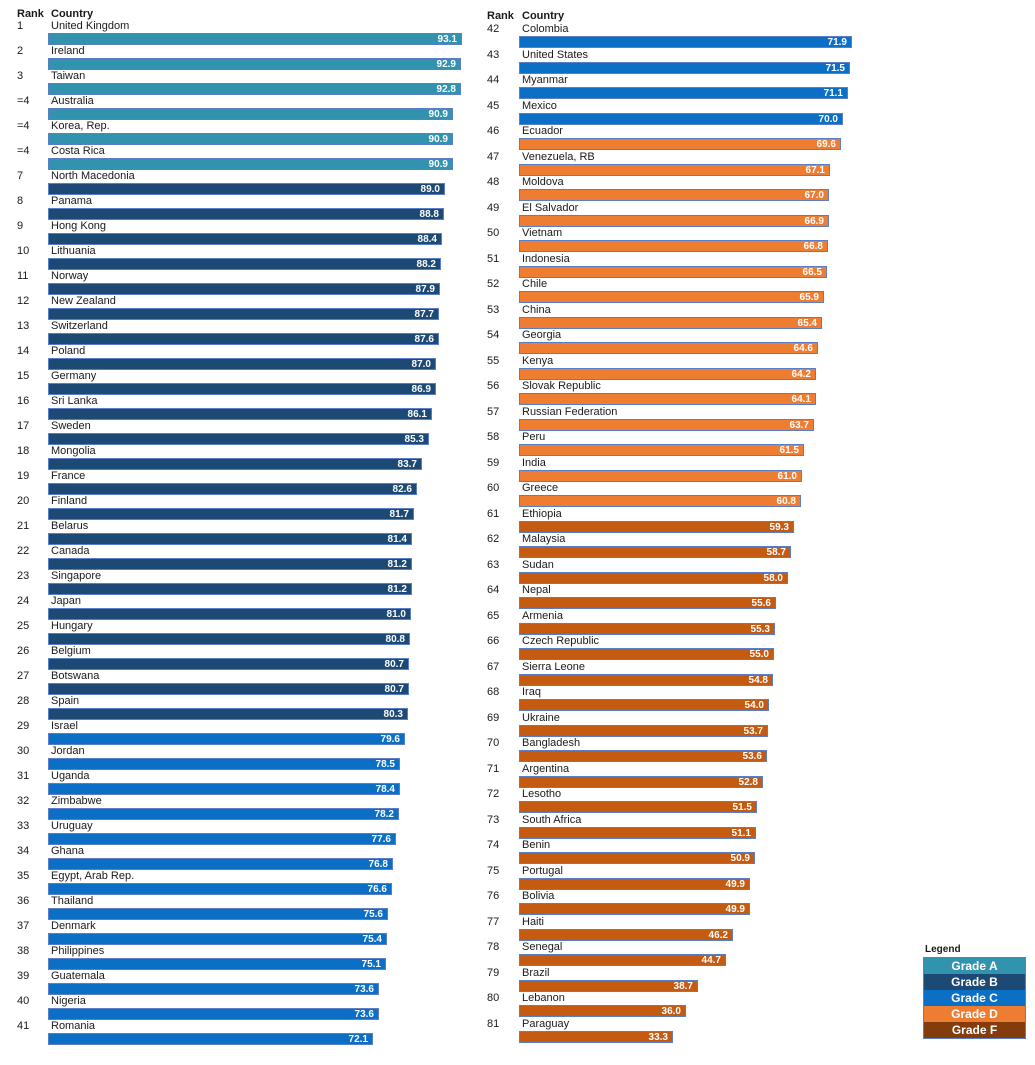 This screenshot has height=1065, width=1035. Describe the element at coordinates (23, 701) in the screenshot. I see `rank-label: 28` at that location.